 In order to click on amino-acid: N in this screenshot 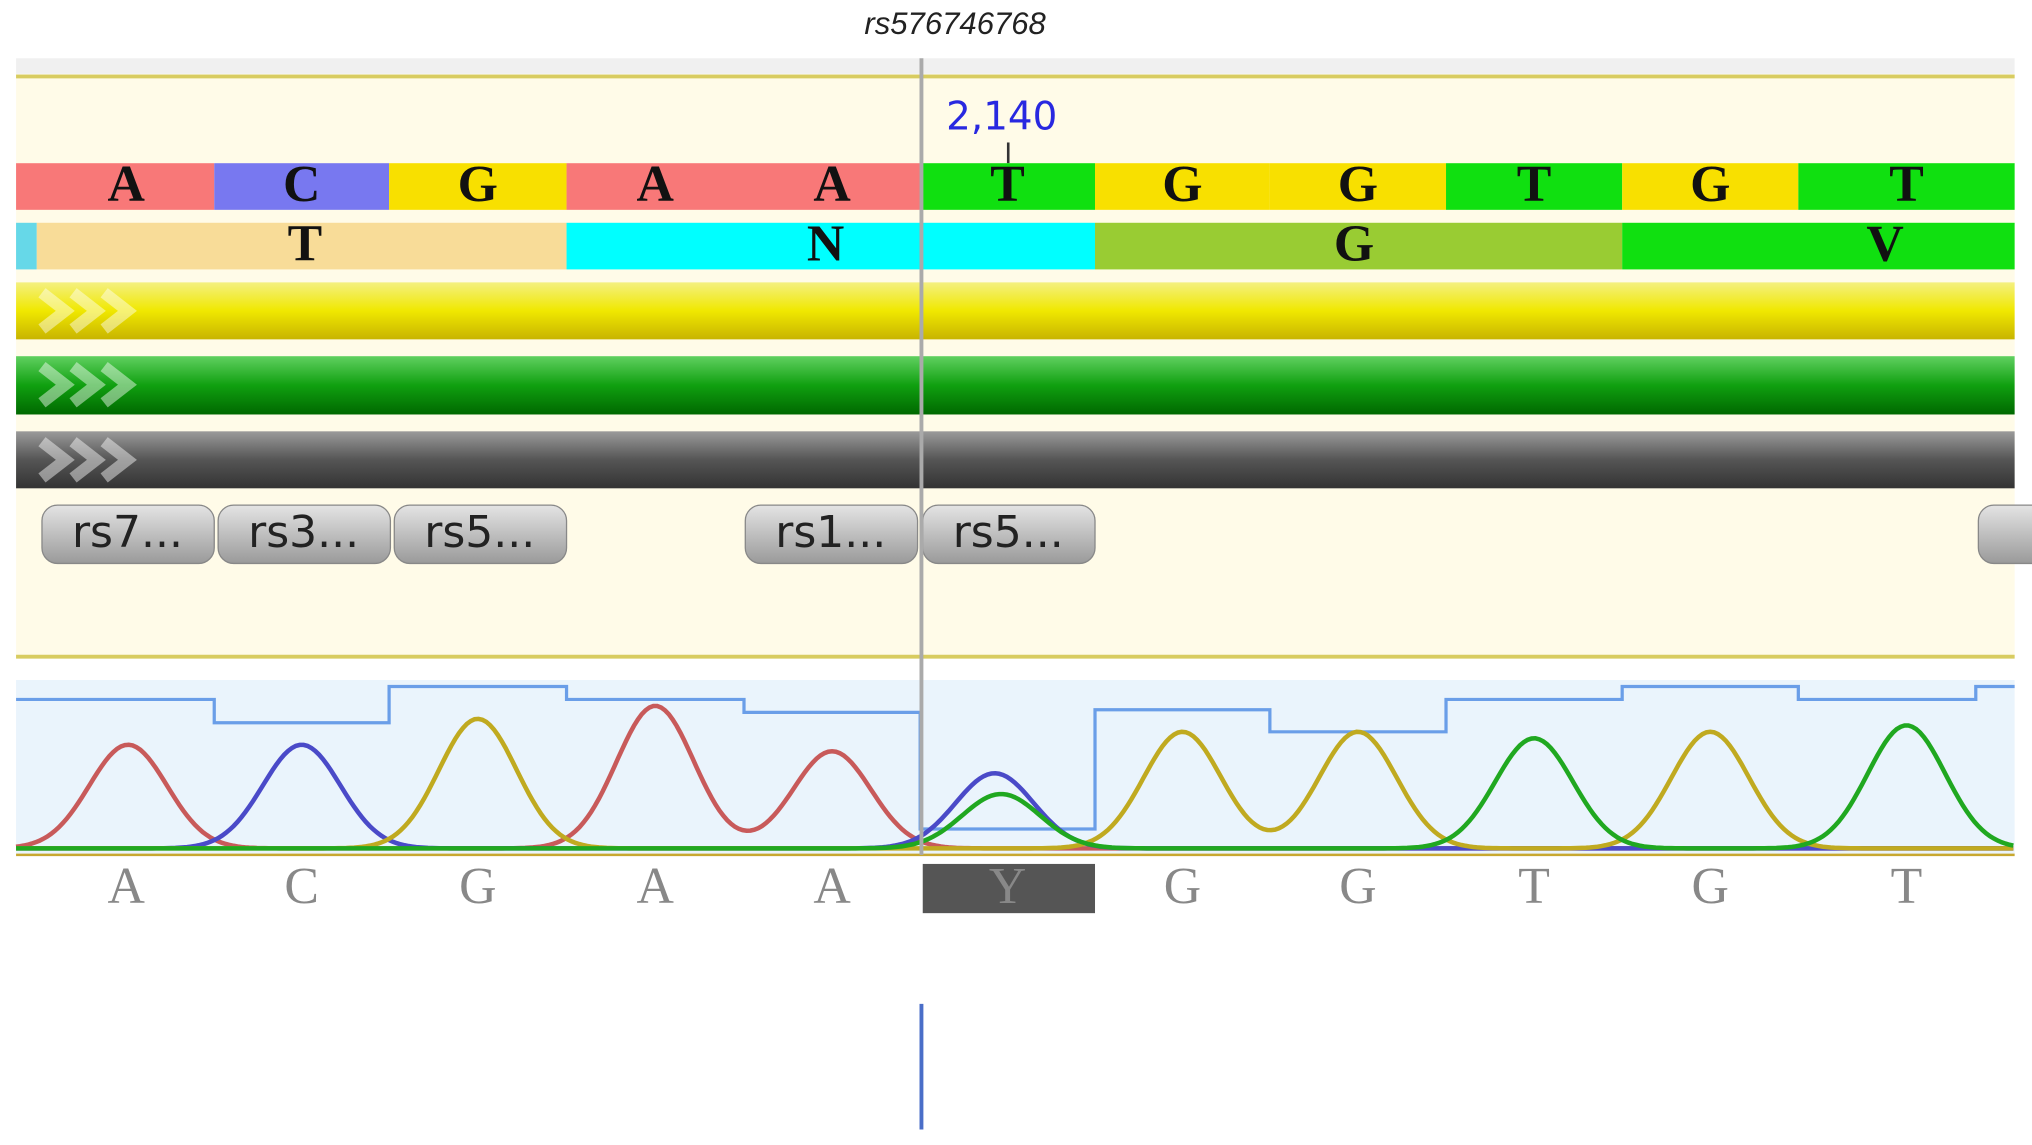, I will do `click(825, 244)`.